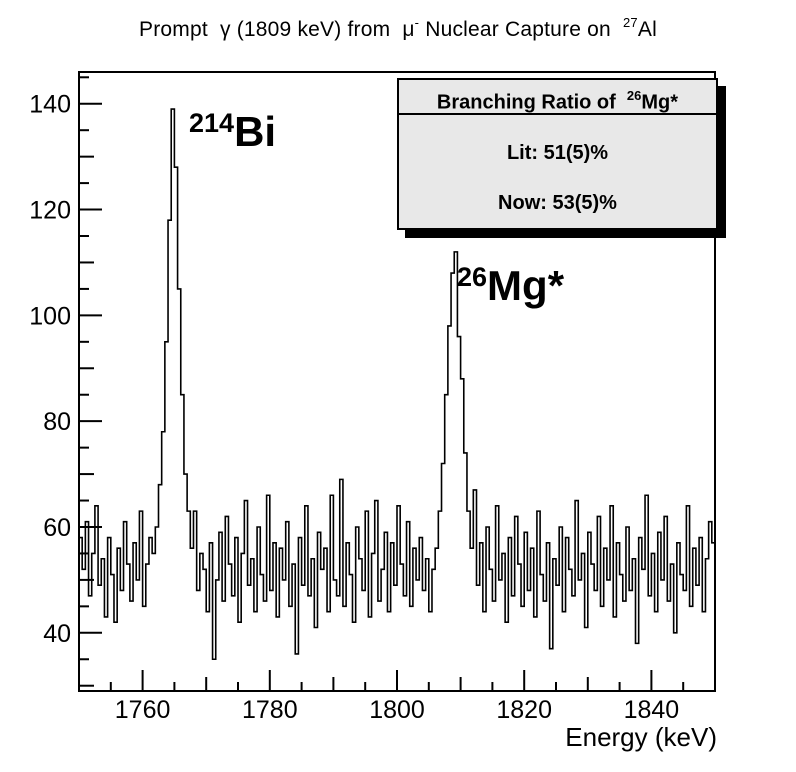 The width and height of the screenshot is (796, 772). What do you see at coordinates (50, 211) in the screenshot?
I see `y-tick-label: 120` at bounding box center [50, 211].